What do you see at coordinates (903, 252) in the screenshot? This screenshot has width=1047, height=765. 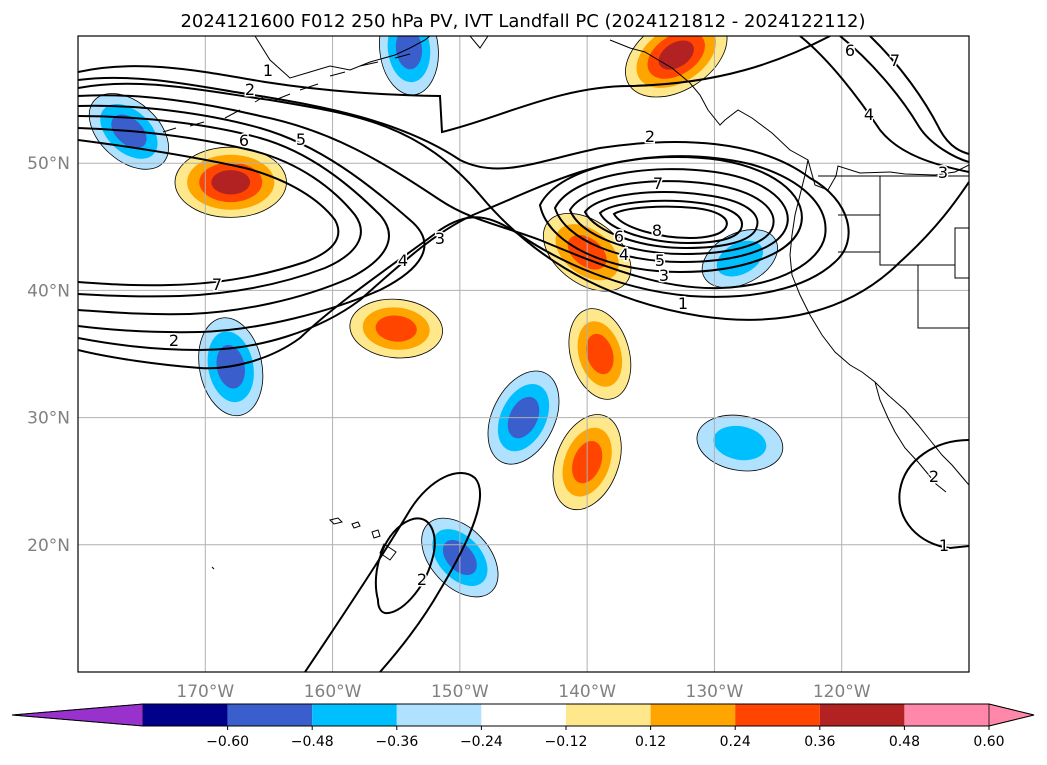 I see `us-state-lines` at bounding box center [903, 252].